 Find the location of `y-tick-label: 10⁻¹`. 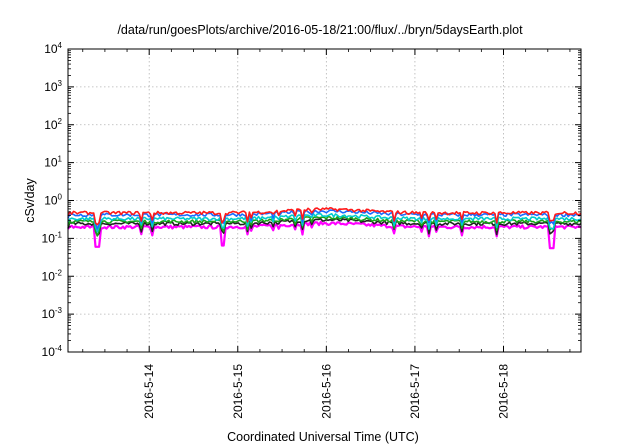

y-tick-label: 10⁻¹ is located at coordinates (52, 237).